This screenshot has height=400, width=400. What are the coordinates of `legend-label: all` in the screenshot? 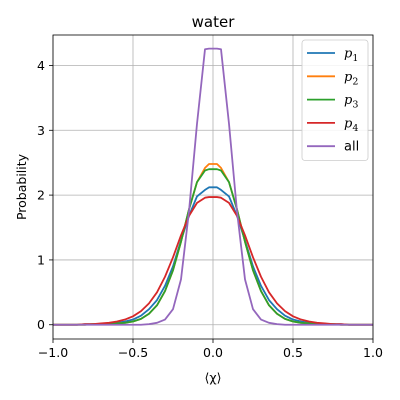 It's located at (351, 147).